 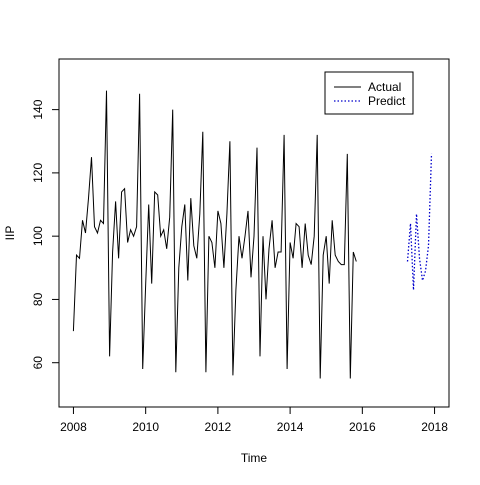 What do you see at coordinates (45, 234) in the screenshot?
I see `y-axis: 60 80 100 120 140` at bounding box center [45, 234].